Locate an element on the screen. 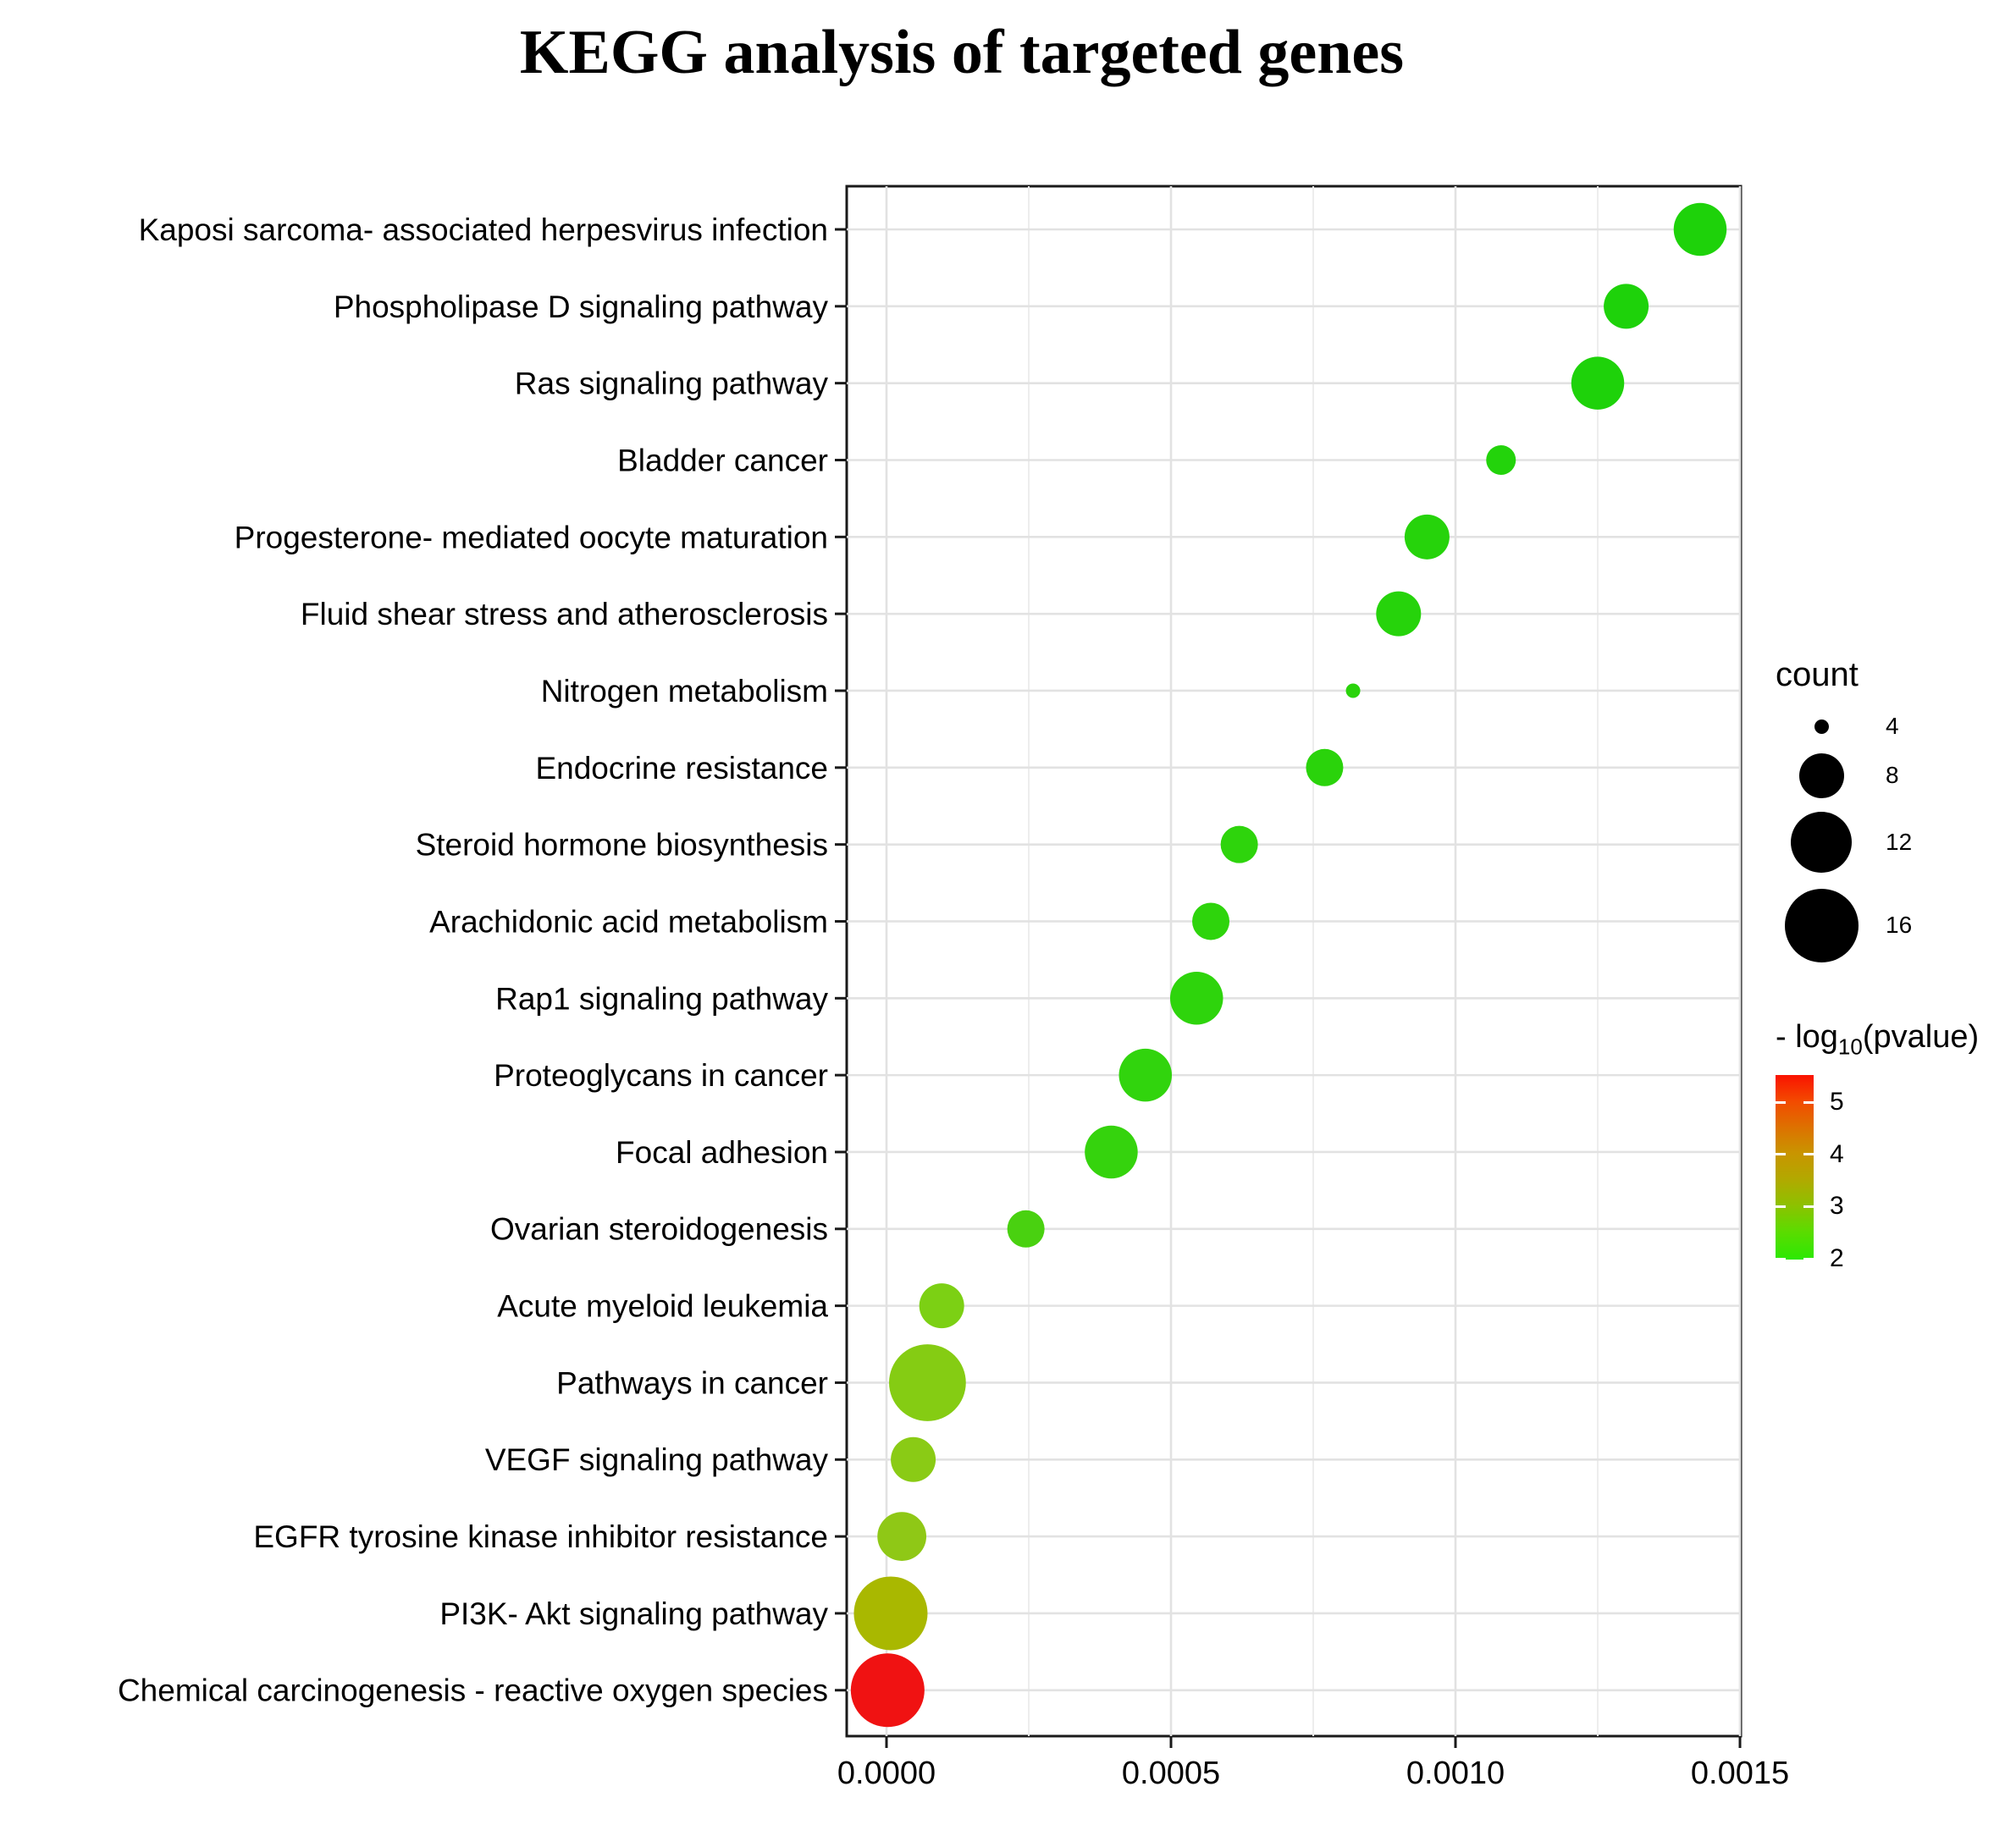 This screenshot has width=2016, height=1825. color-legend-title-prefix: - log is located at coordinates (1807, 1037).